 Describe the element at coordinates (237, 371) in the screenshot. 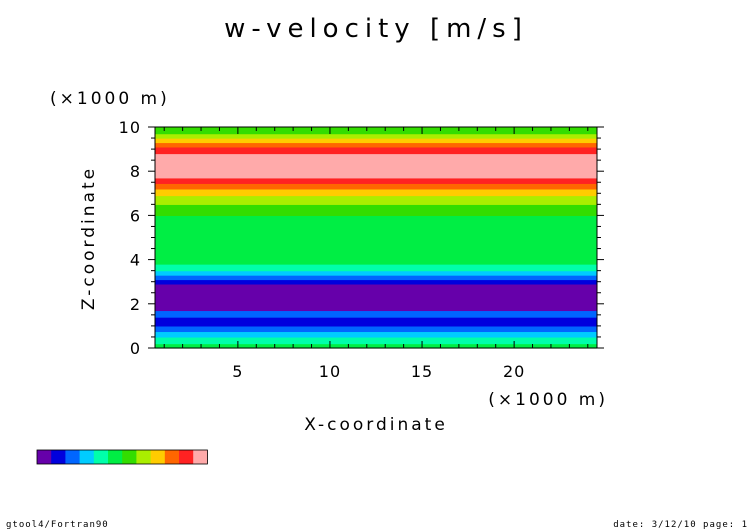

I see `x-tick-label: 5` at that location.